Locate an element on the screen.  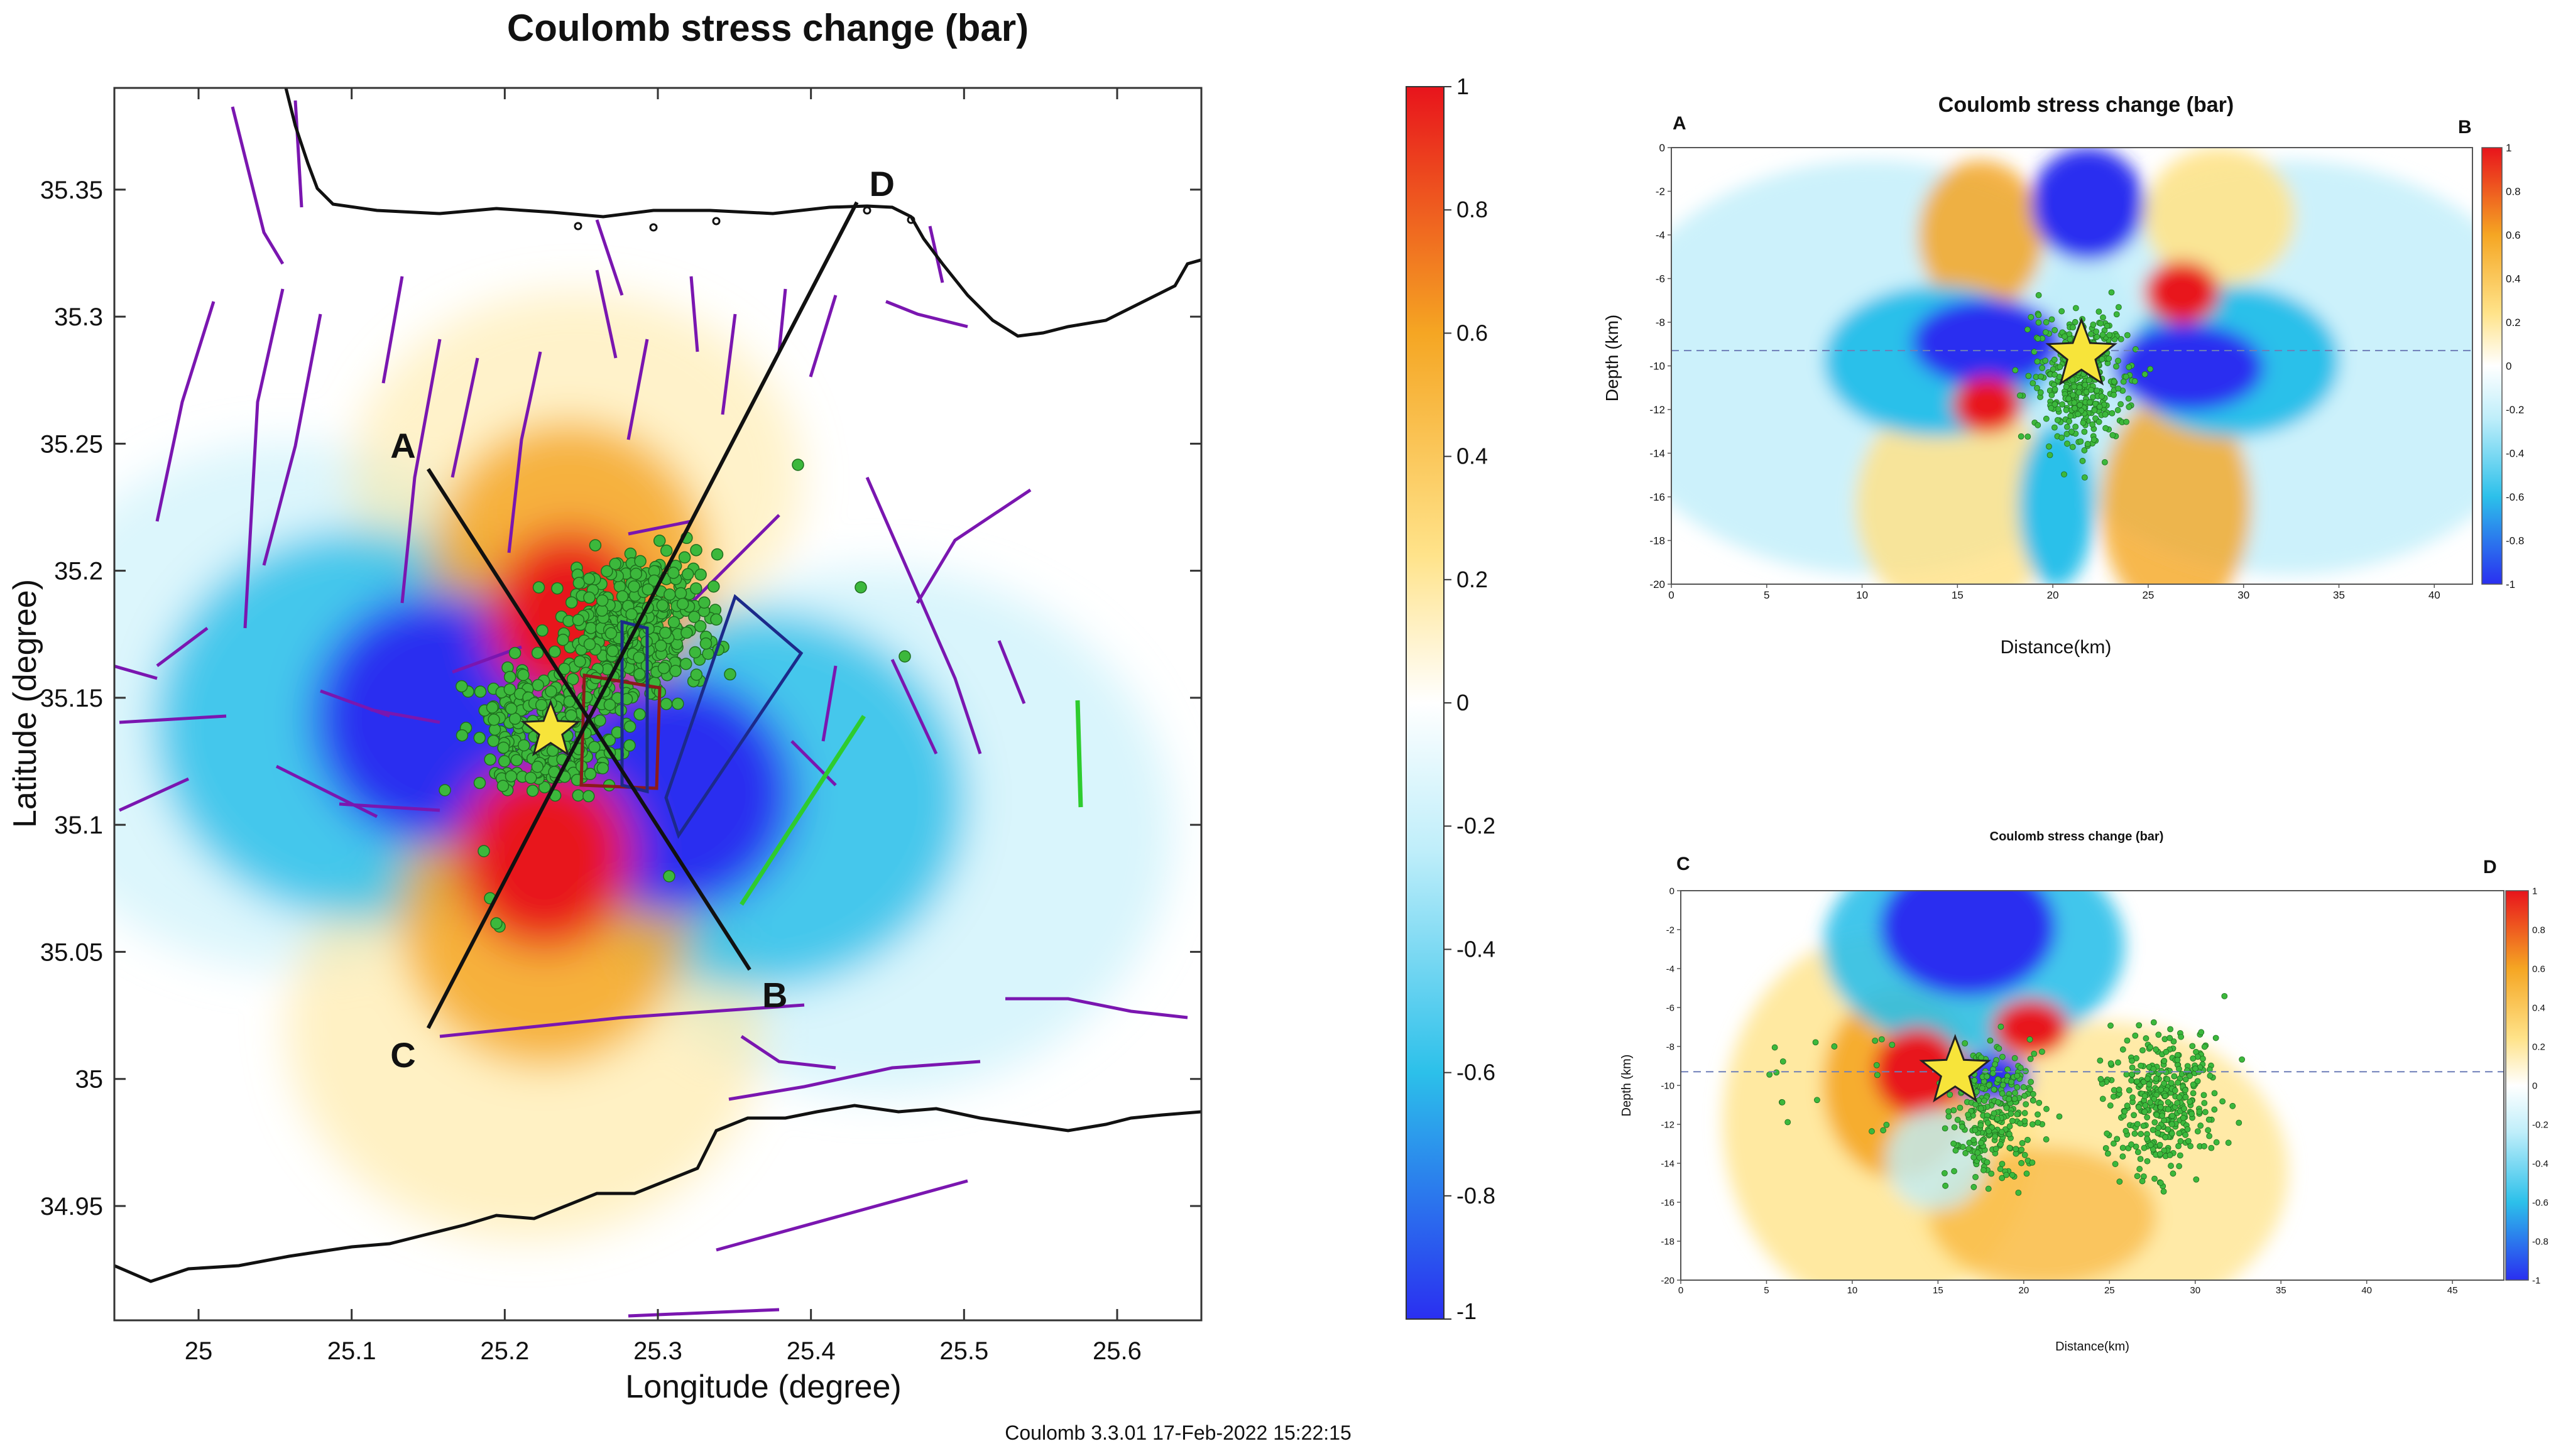
colorbar-tick-label: 0.4 is located at coordinates (1472, 456).